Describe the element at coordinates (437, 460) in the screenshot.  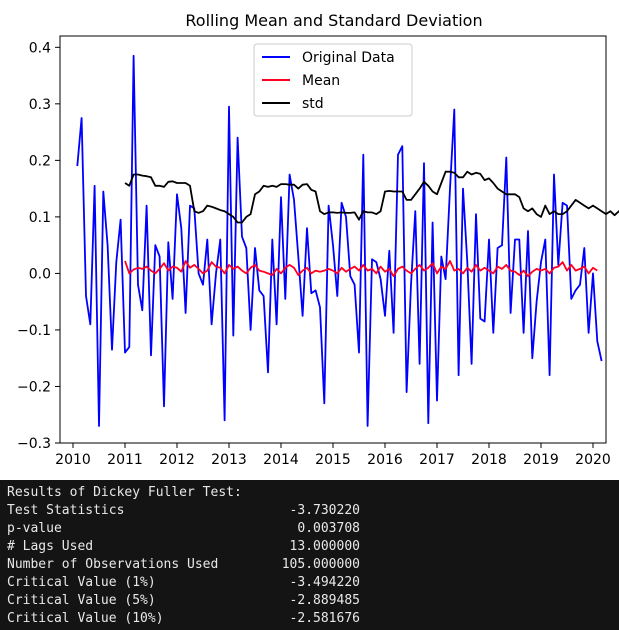
I see `x-tick-label: 2017` at that location.